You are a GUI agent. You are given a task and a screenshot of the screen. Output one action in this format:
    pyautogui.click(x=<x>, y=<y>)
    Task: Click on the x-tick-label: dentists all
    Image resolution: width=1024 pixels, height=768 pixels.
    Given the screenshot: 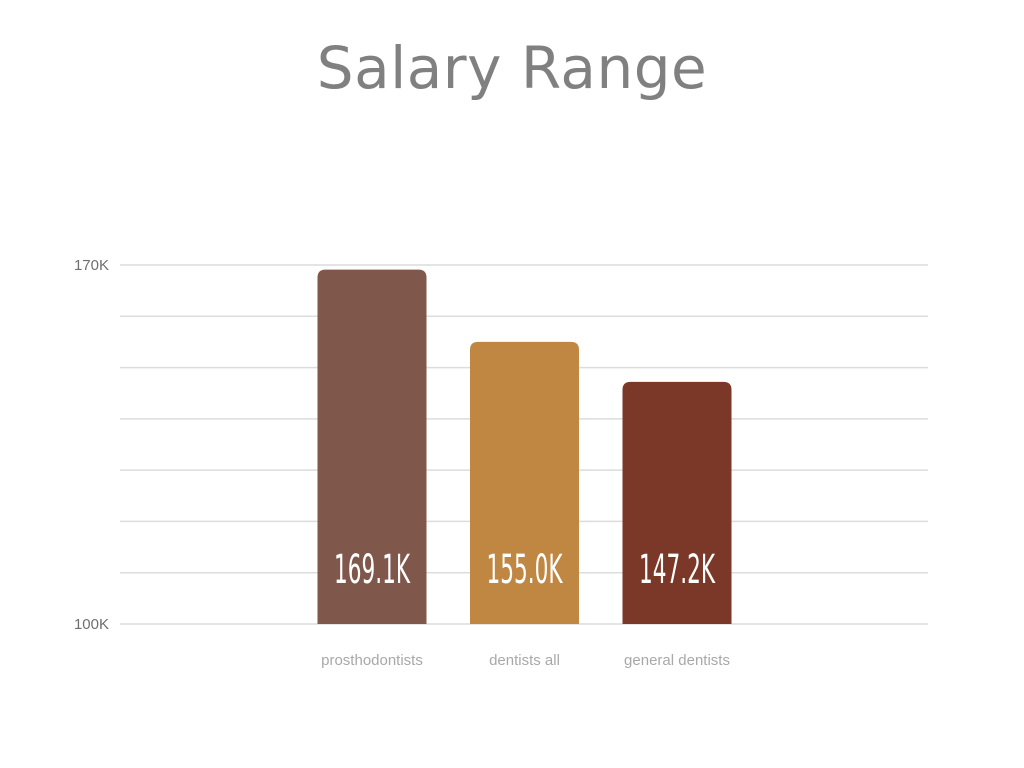 What is the action you would take?
    pyautogui.click(x=524, y=660)
    